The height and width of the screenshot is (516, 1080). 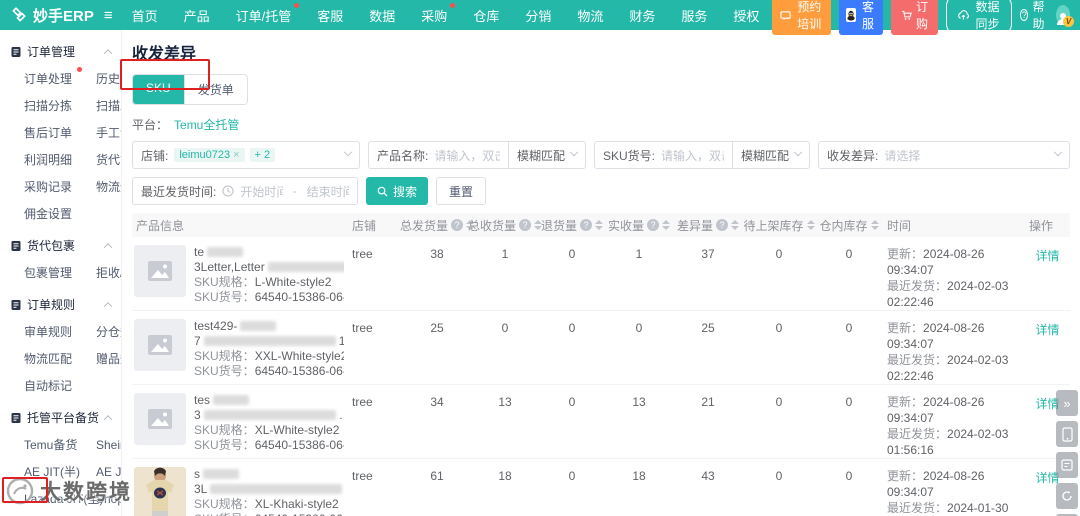 What do you see at coordinates (52, 472) in the screenshot?
I see `sidebar-item: AE JIT(半)` at bounding box center [52, 472].